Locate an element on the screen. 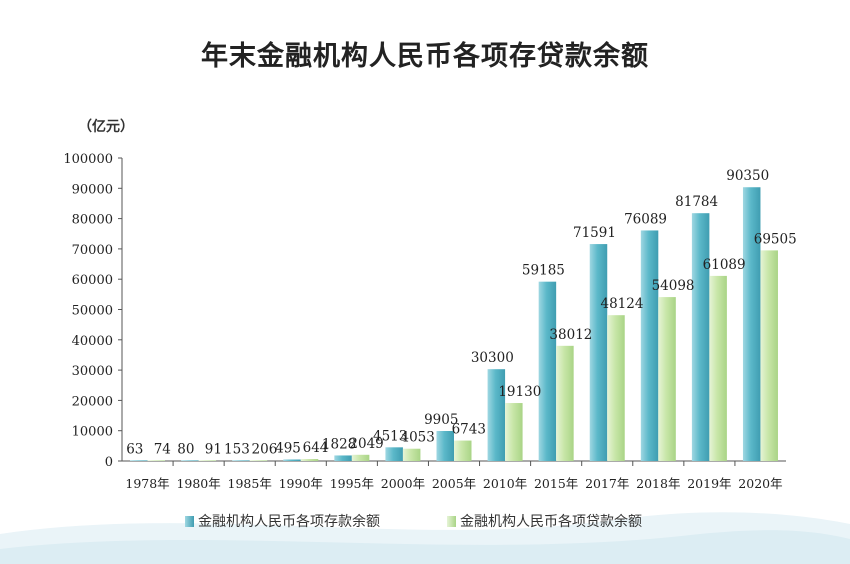 Image resolution: width=850 pixels, height=564 pixels. data-label-loans: 54098 is located at coordinates (673, 286).